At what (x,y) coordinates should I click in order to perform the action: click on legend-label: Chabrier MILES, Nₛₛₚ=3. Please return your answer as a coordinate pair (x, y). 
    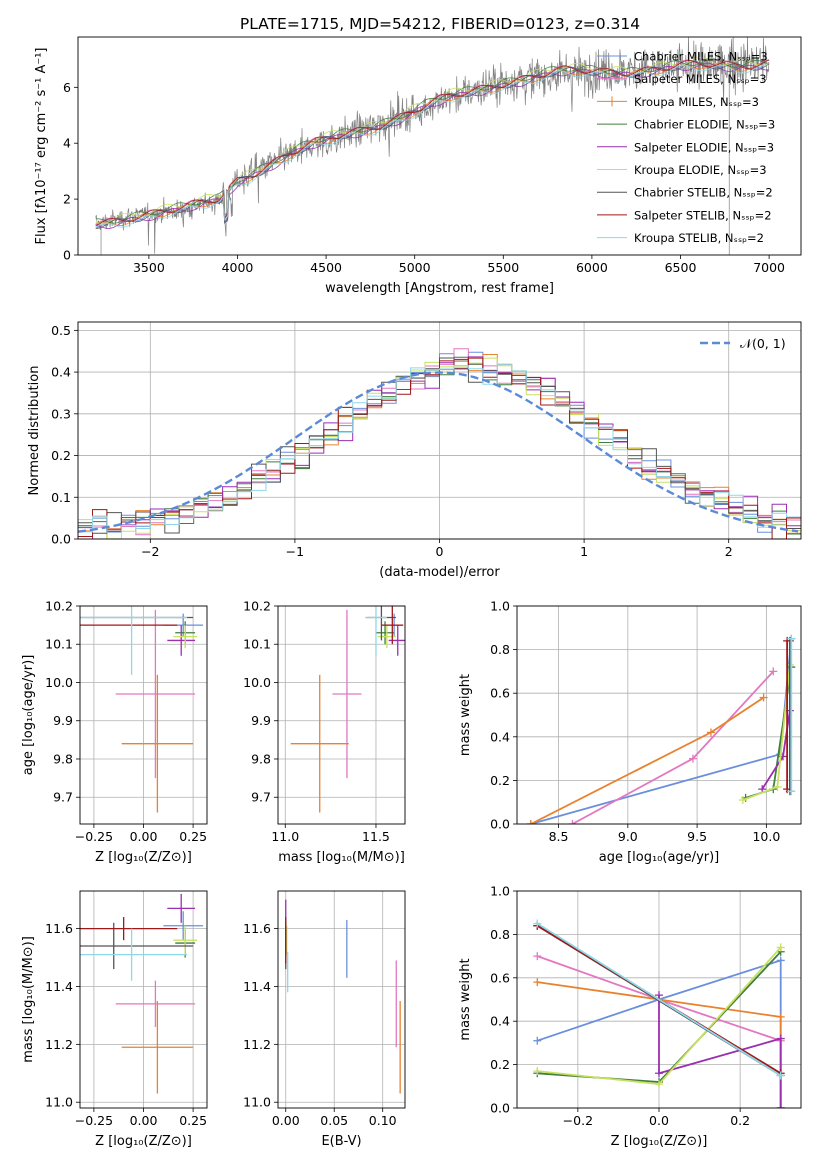
    Looking at the image, I should click on (701, 57).